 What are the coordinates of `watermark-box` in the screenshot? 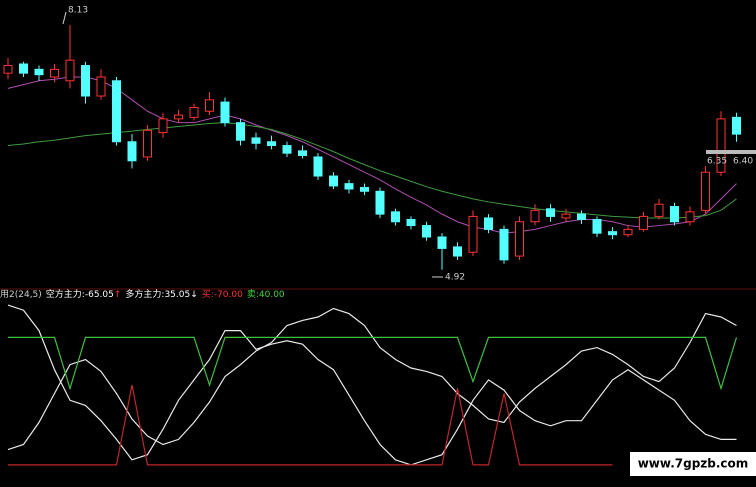 It's located at (693, 464).